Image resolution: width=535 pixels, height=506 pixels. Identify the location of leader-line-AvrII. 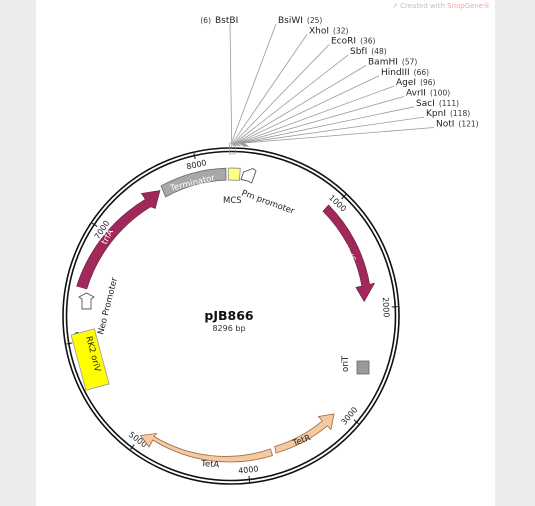
(242, 144).